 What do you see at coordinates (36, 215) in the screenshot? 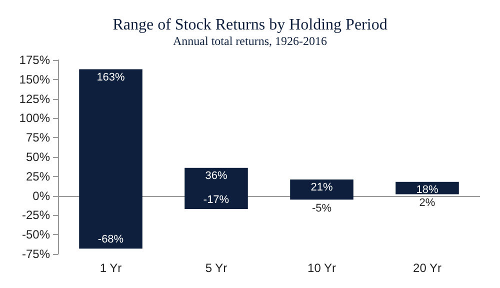
I see `y-tick-label: -25%` at bounding box center [36, 215].